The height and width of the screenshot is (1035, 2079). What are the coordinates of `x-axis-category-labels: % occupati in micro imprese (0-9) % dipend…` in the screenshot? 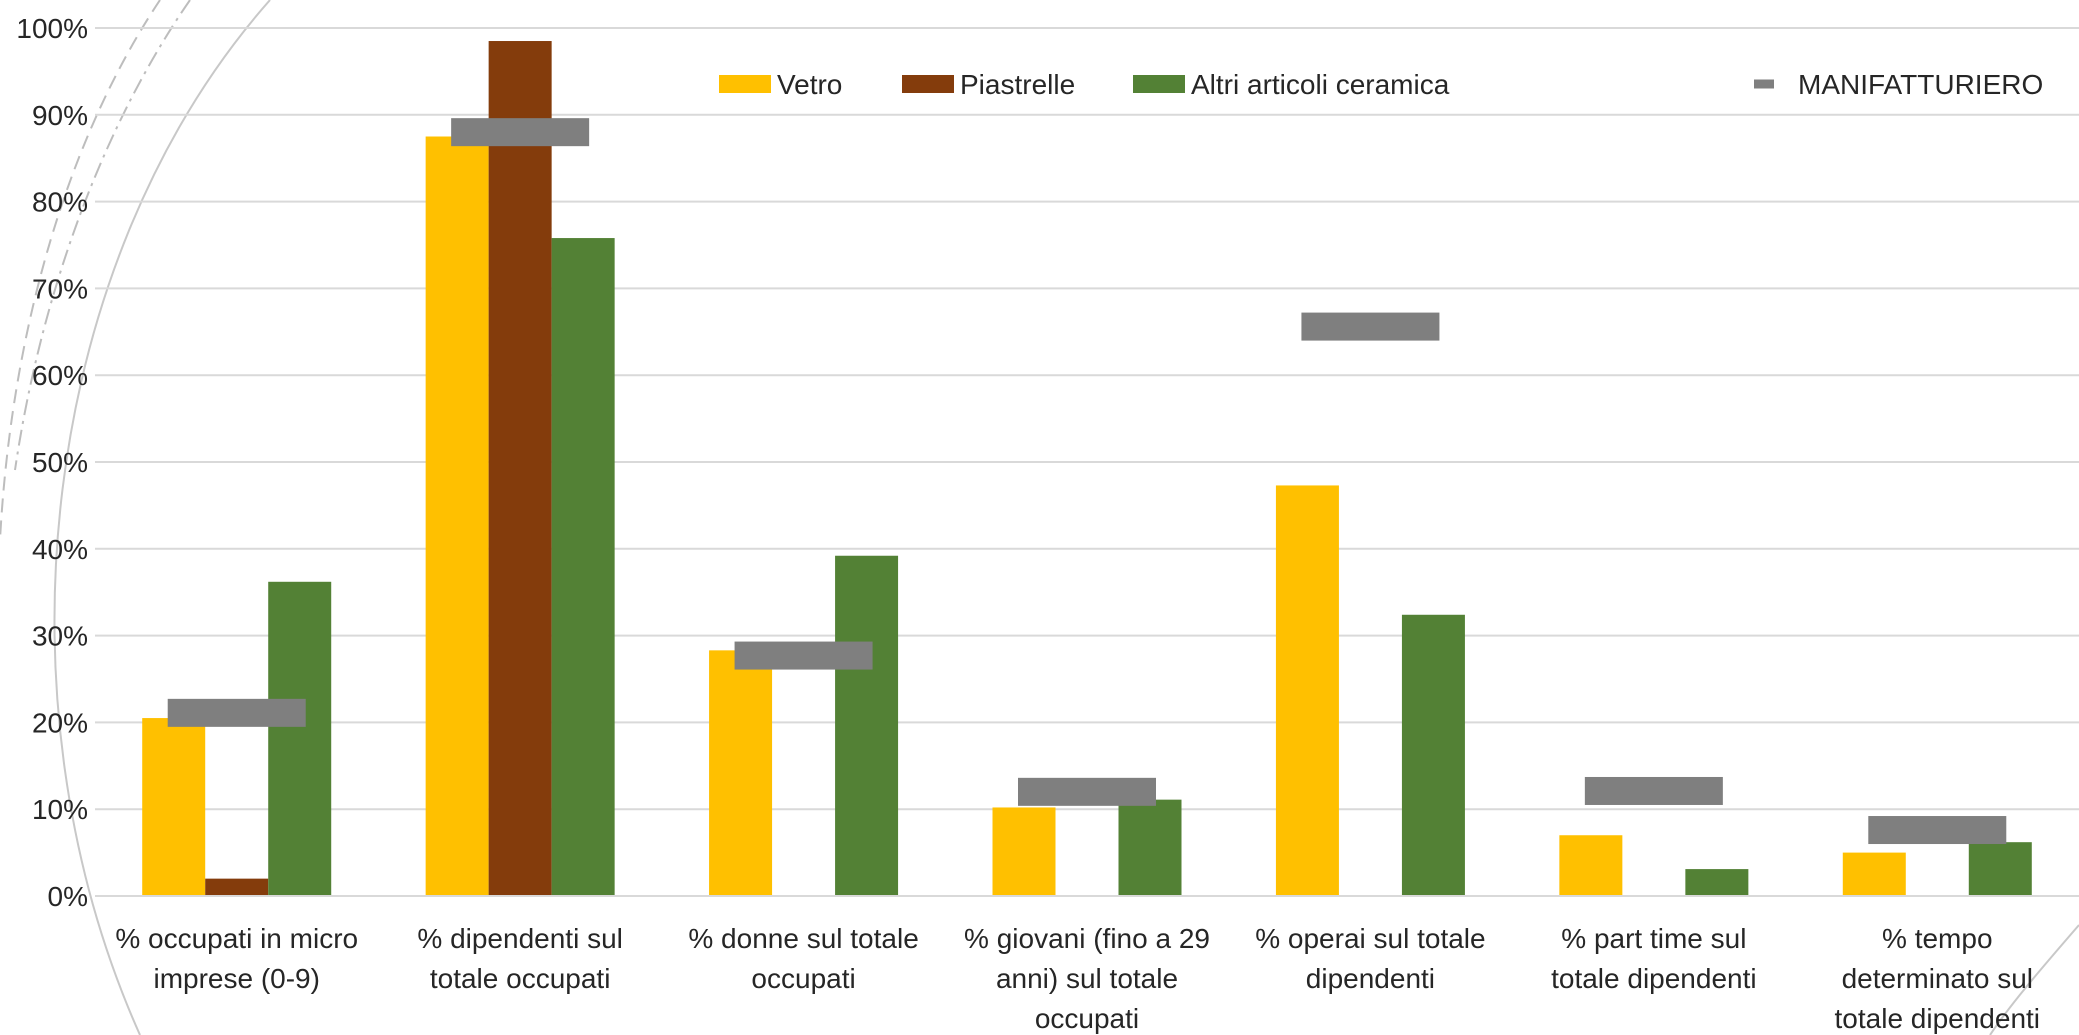 It's located at (1077, 978).